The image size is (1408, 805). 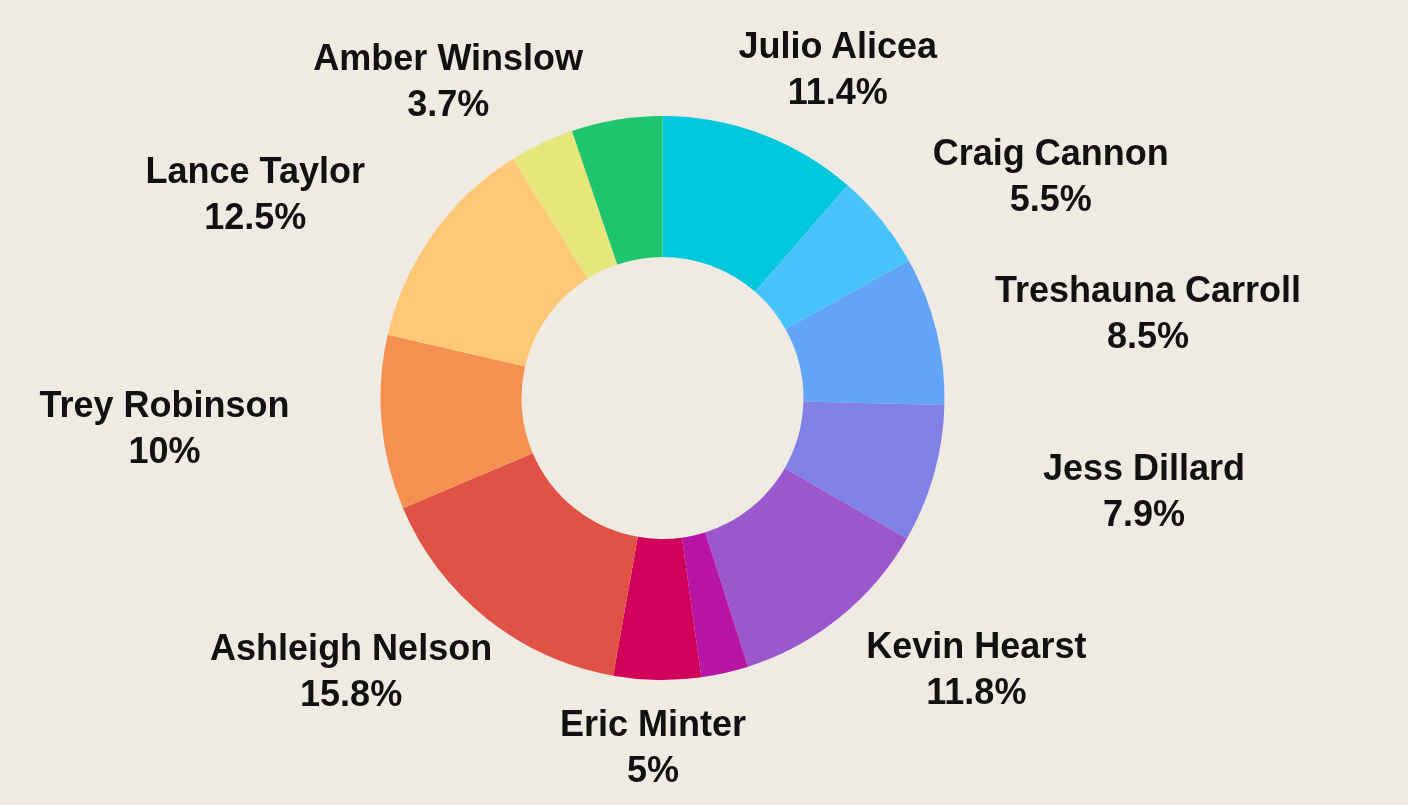 I want to click on data-label: 10%, so click(x=164, y=450).